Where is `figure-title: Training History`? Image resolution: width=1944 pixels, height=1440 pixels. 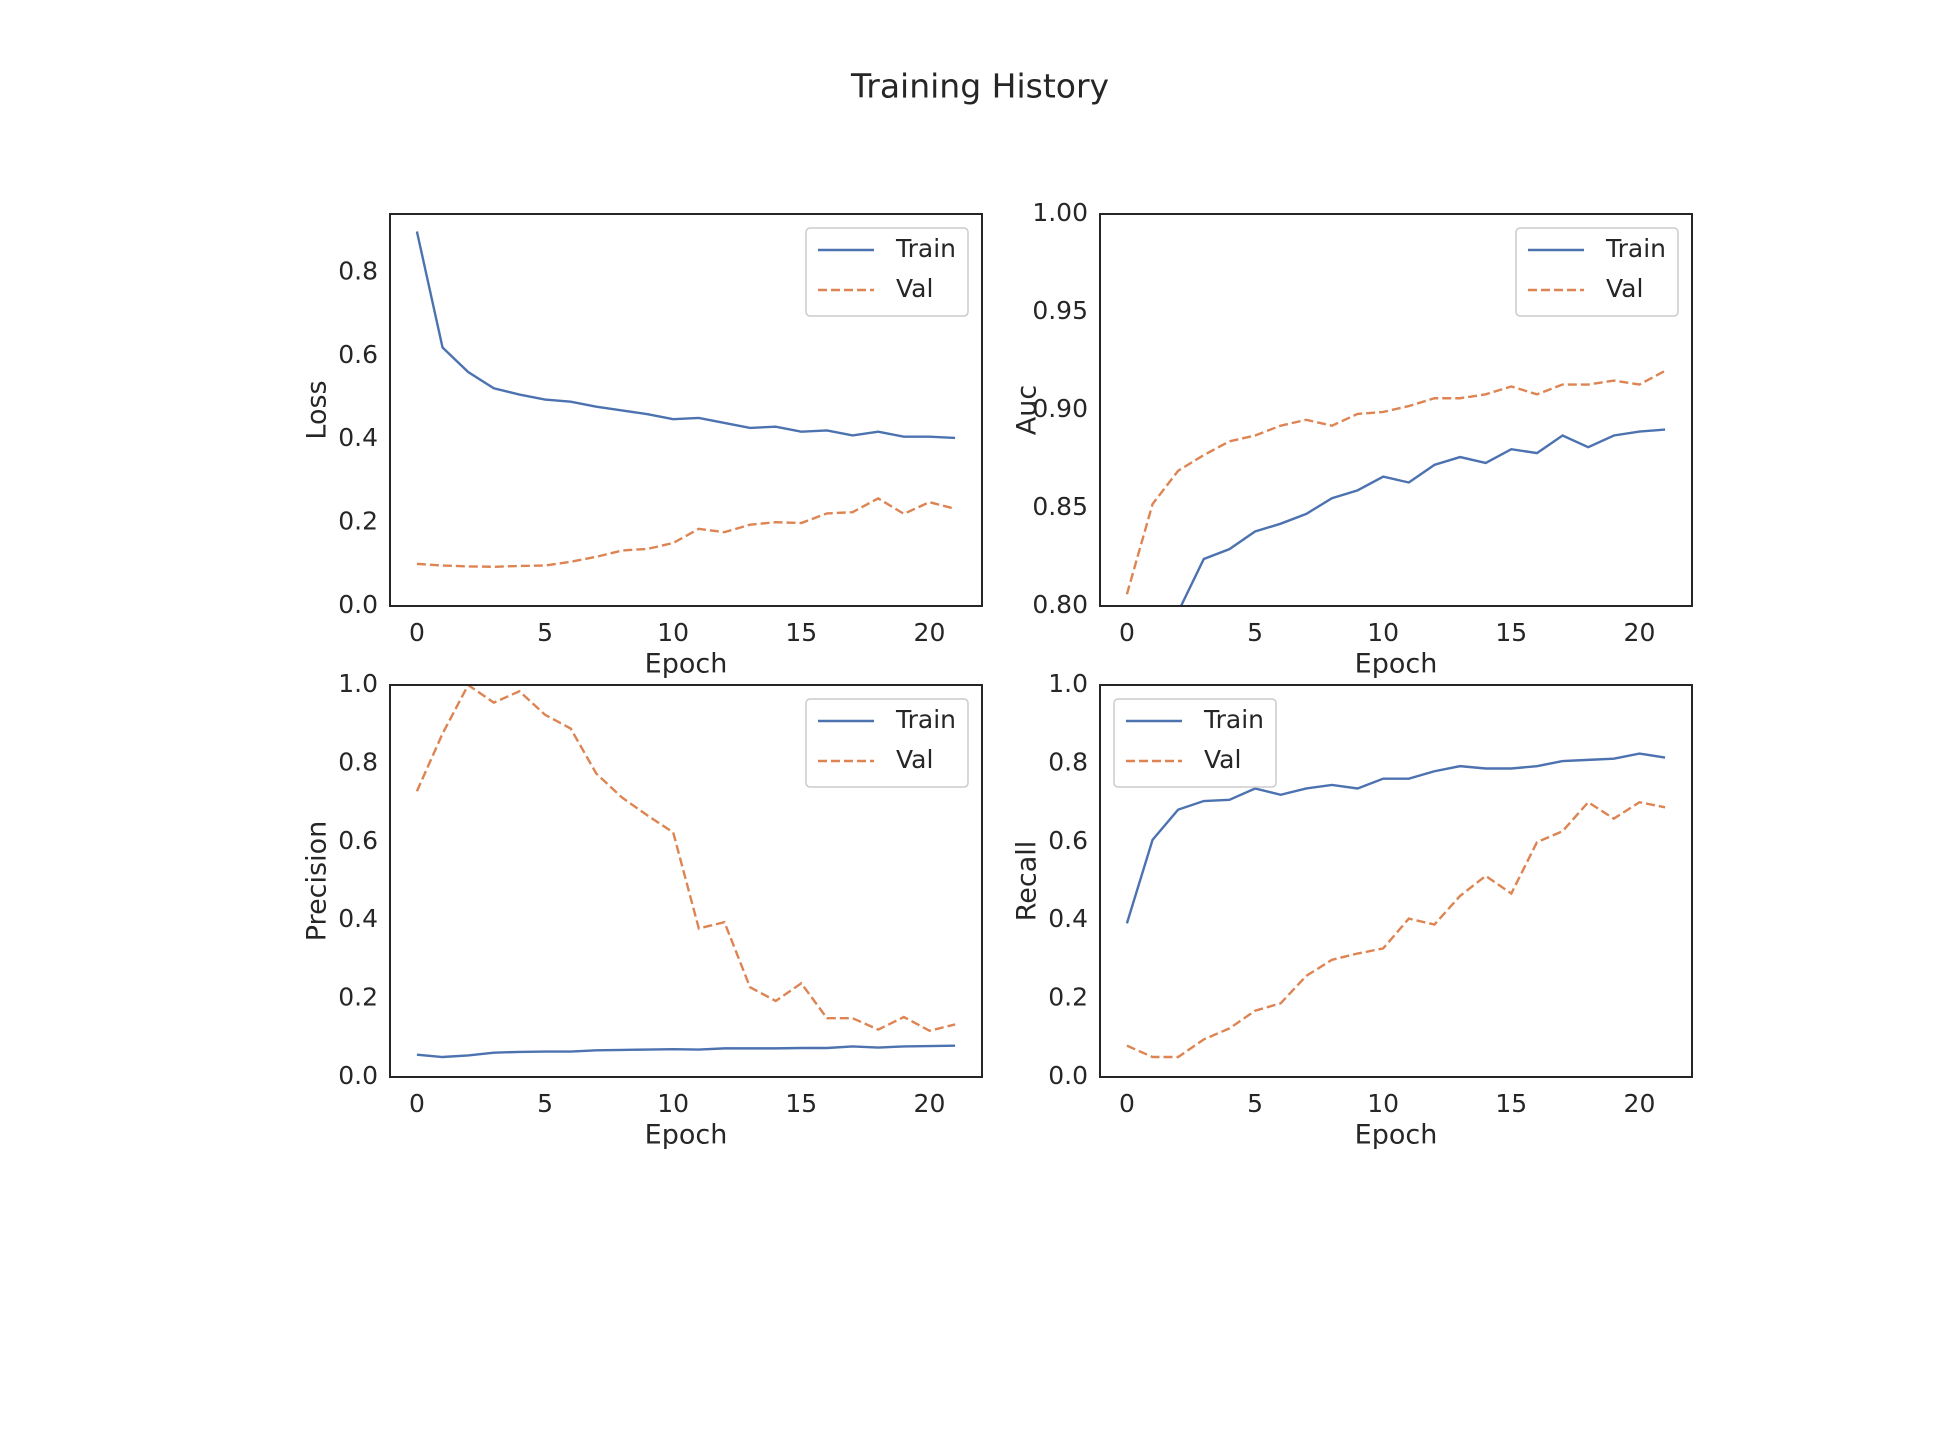
figure-title: Training History is located at coordinates (979, 86).